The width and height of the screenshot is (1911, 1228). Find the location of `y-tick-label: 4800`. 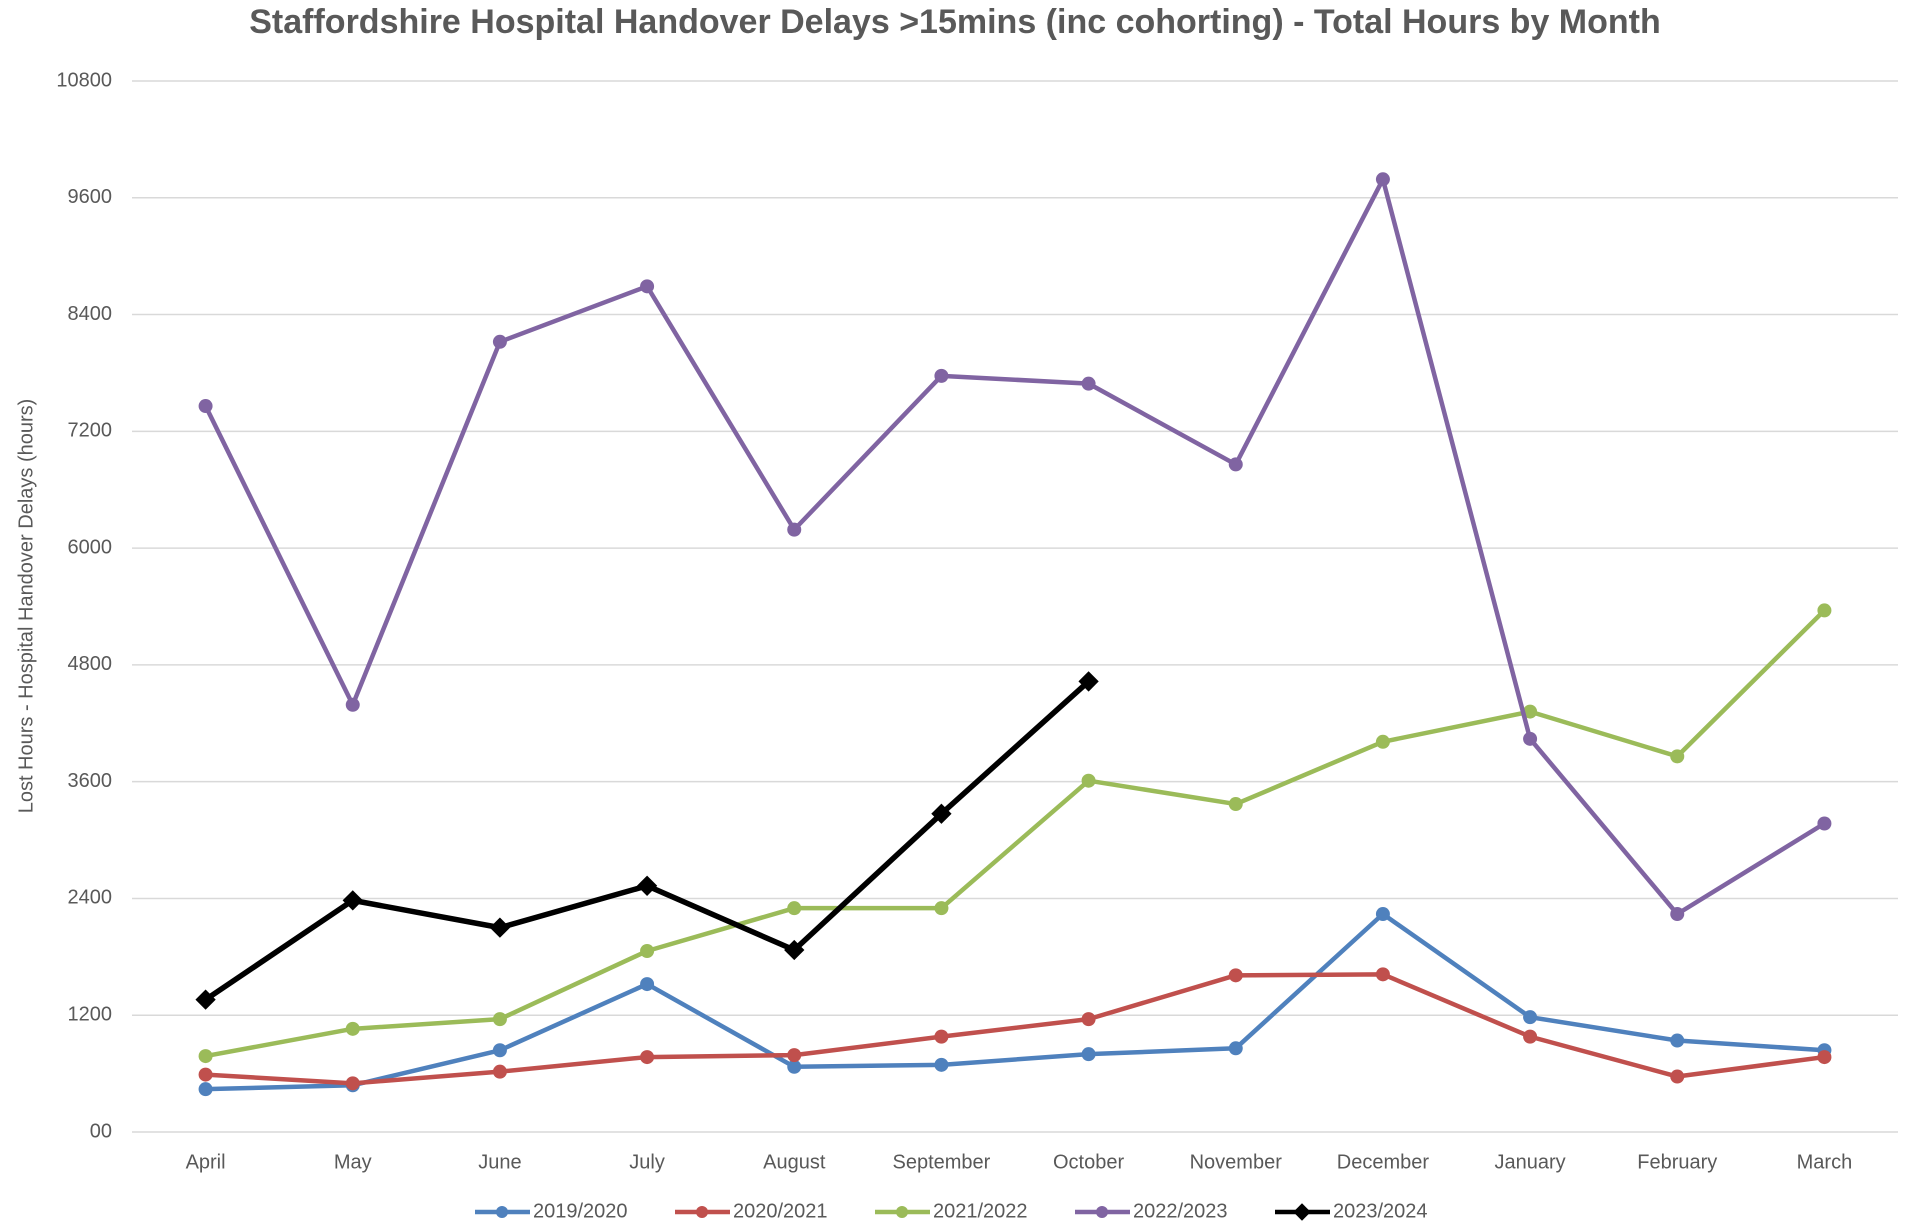

y-tick-label: 4800 is located at coordinates (90, 664).